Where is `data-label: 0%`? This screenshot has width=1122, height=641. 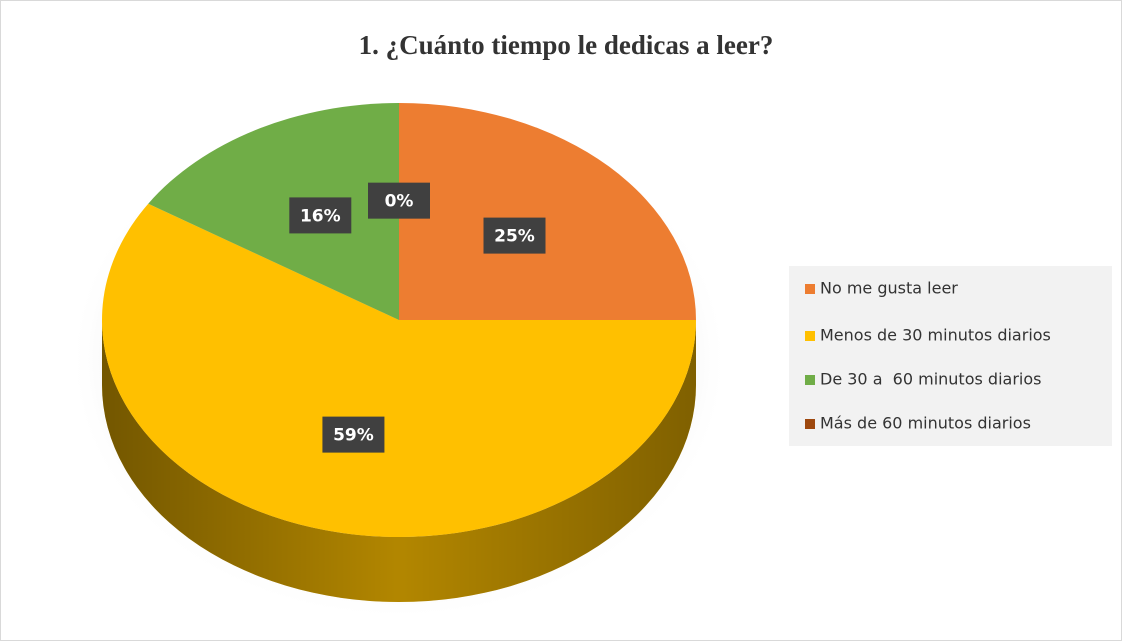
data-label: 0% is located at coordinates (399, 202).